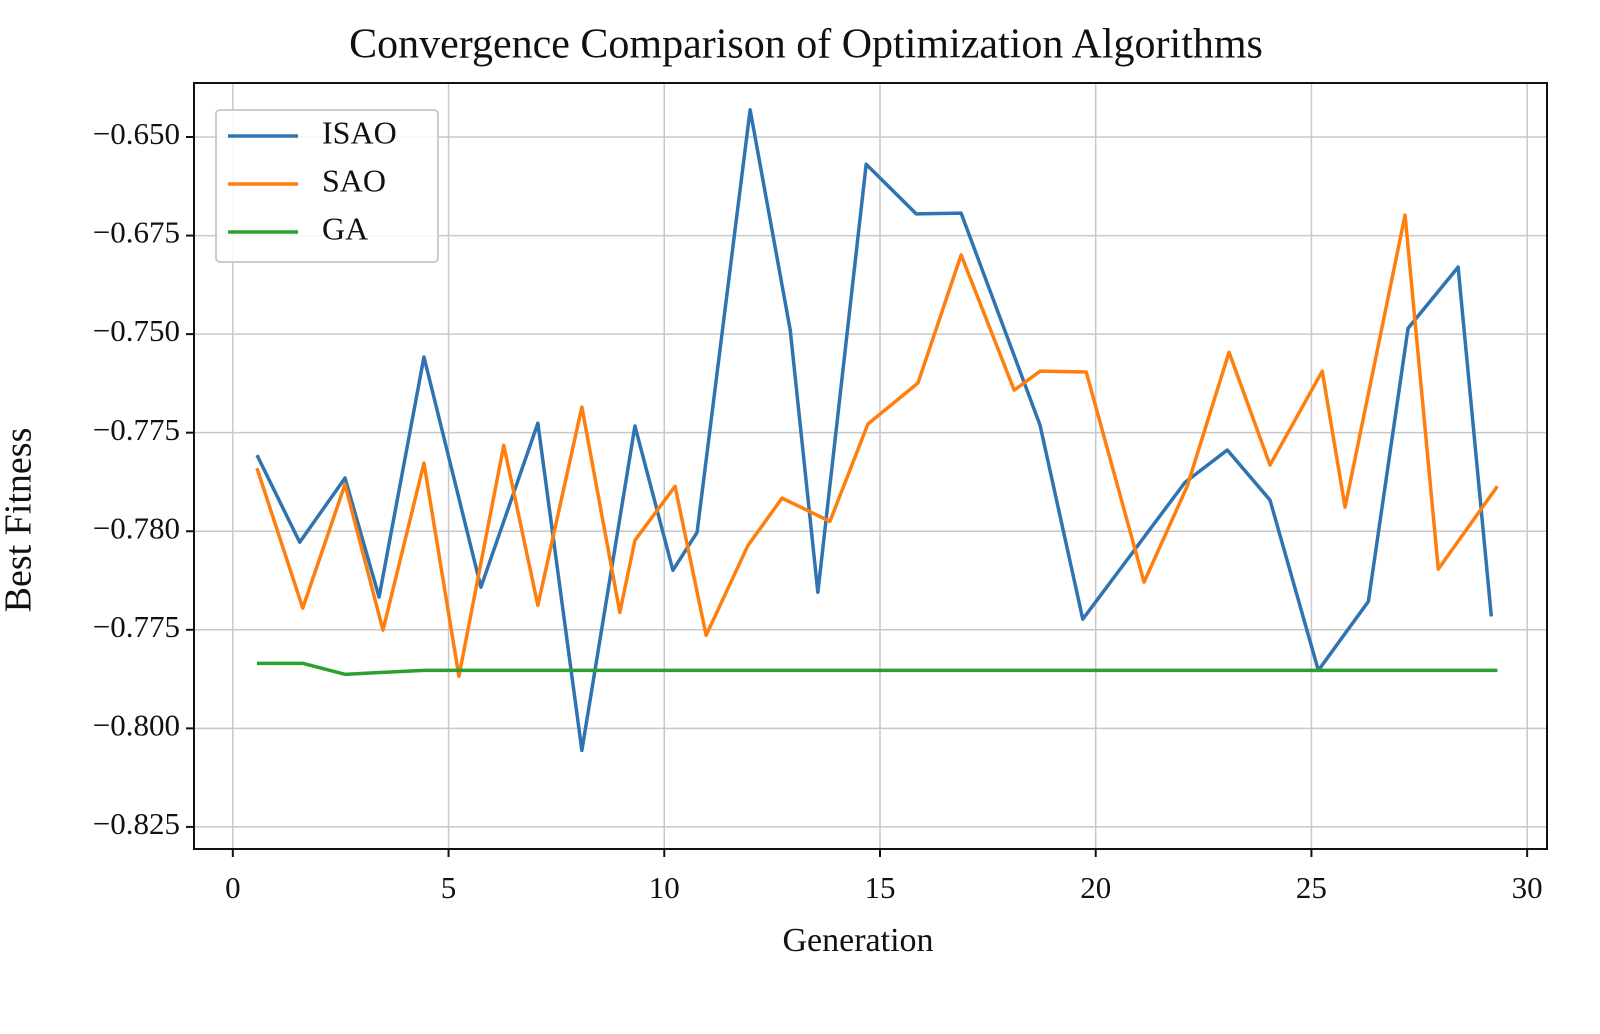 The width and height of the screenshot is (1600, 1034). Describe the element at coordinates (136, 133) in the screenshot. I see `y-tick-label: −0.650` at that location.